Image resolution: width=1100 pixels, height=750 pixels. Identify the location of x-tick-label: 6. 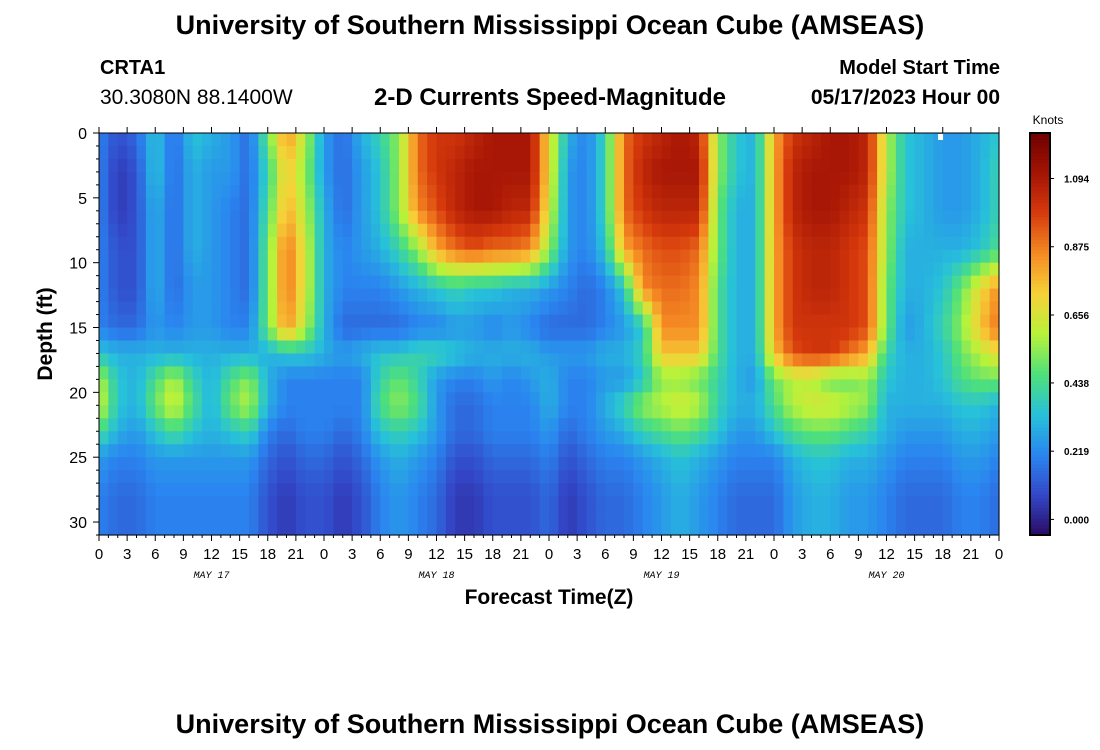
(155, 554).